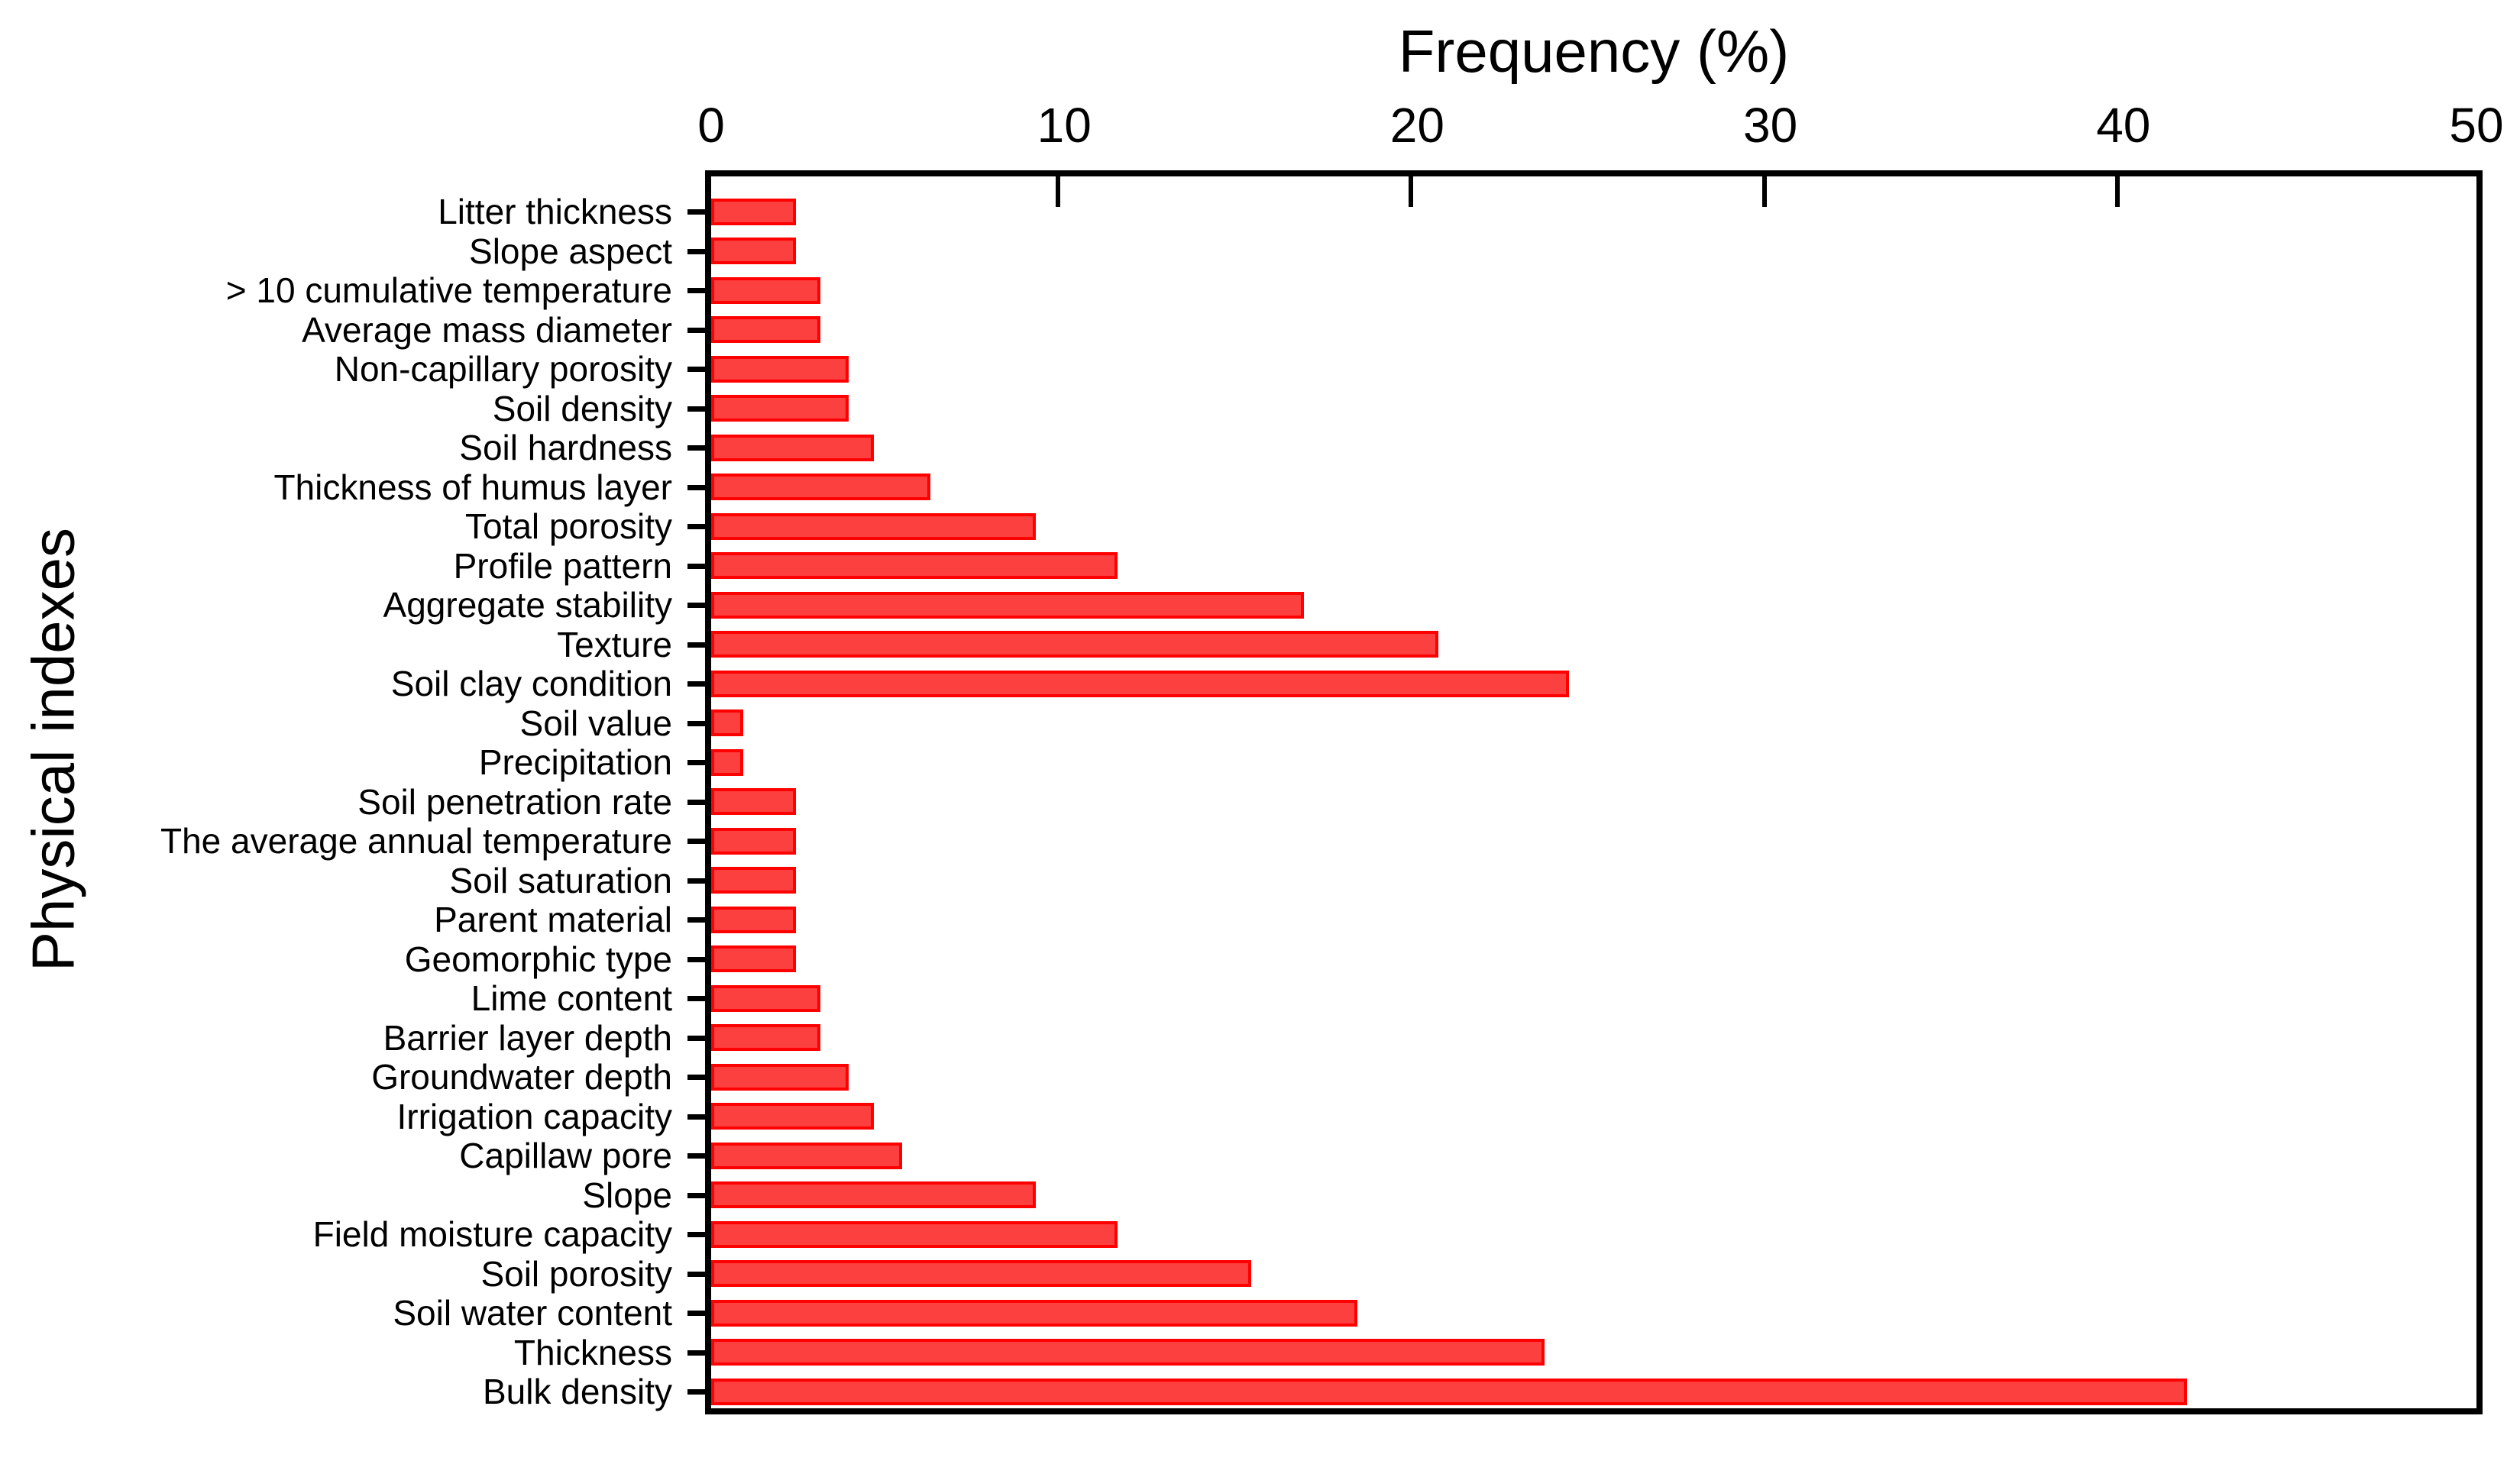 The image size is (2520, 1461). What do you see at coordinates (981, 1273) in the screenshot?
I see `bar-soil-porosity` at bounding box center [981, 1273].